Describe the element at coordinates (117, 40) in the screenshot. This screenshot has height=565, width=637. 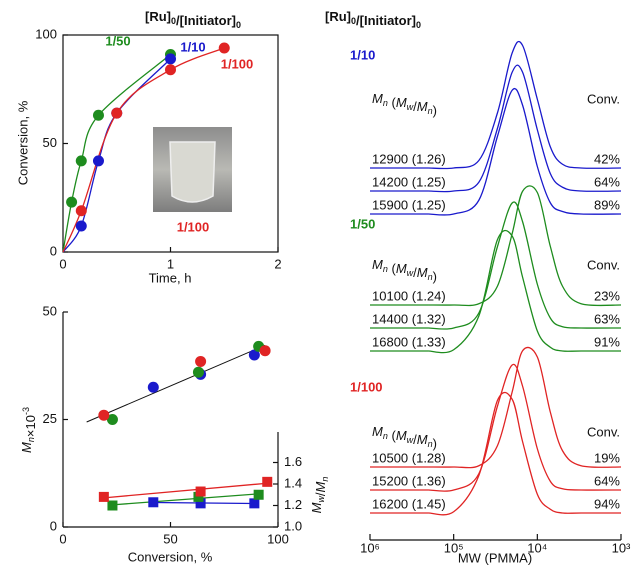
I see `legend-label: 1/50` at that location.